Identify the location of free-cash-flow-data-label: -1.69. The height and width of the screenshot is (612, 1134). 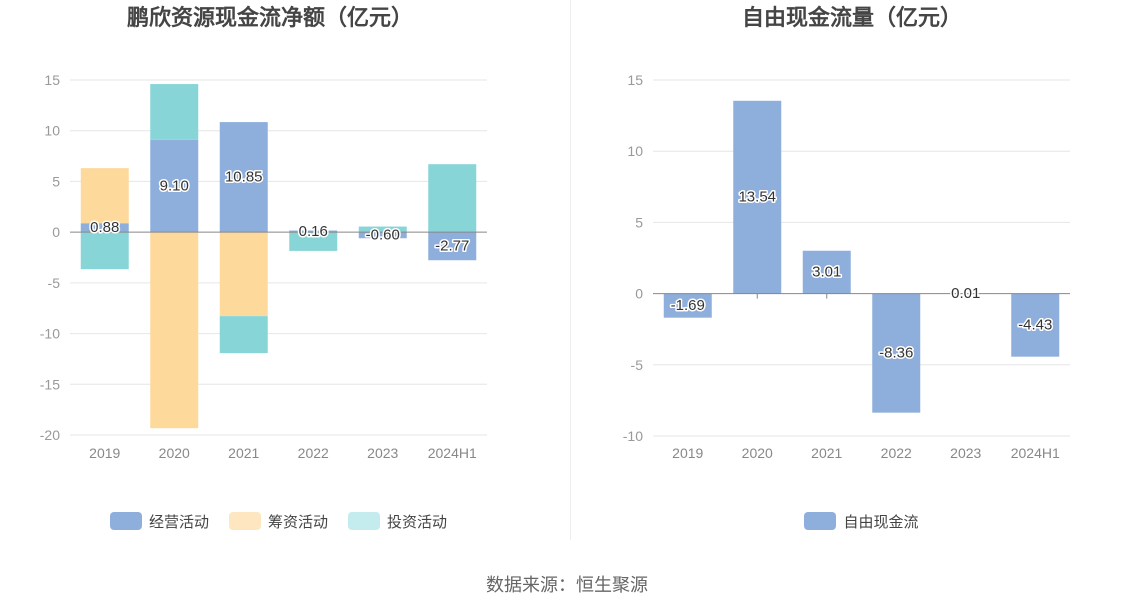
(688, 305).